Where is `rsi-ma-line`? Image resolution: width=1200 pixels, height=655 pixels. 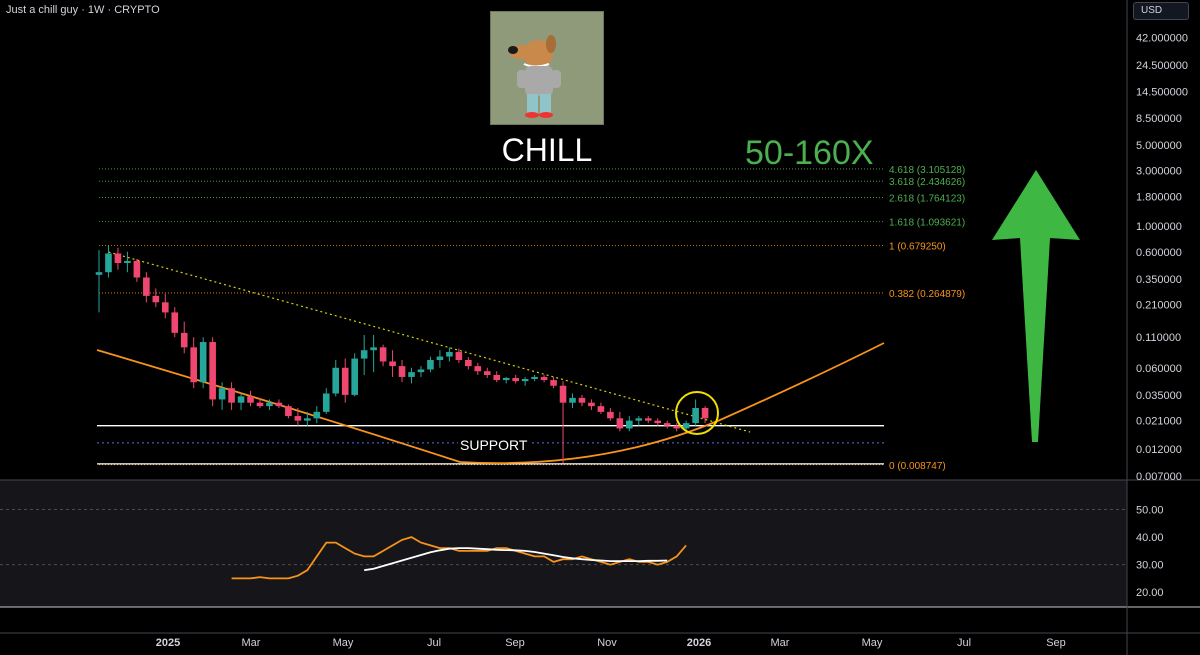 rsi-ma-line is located at coordinates (516, 559).